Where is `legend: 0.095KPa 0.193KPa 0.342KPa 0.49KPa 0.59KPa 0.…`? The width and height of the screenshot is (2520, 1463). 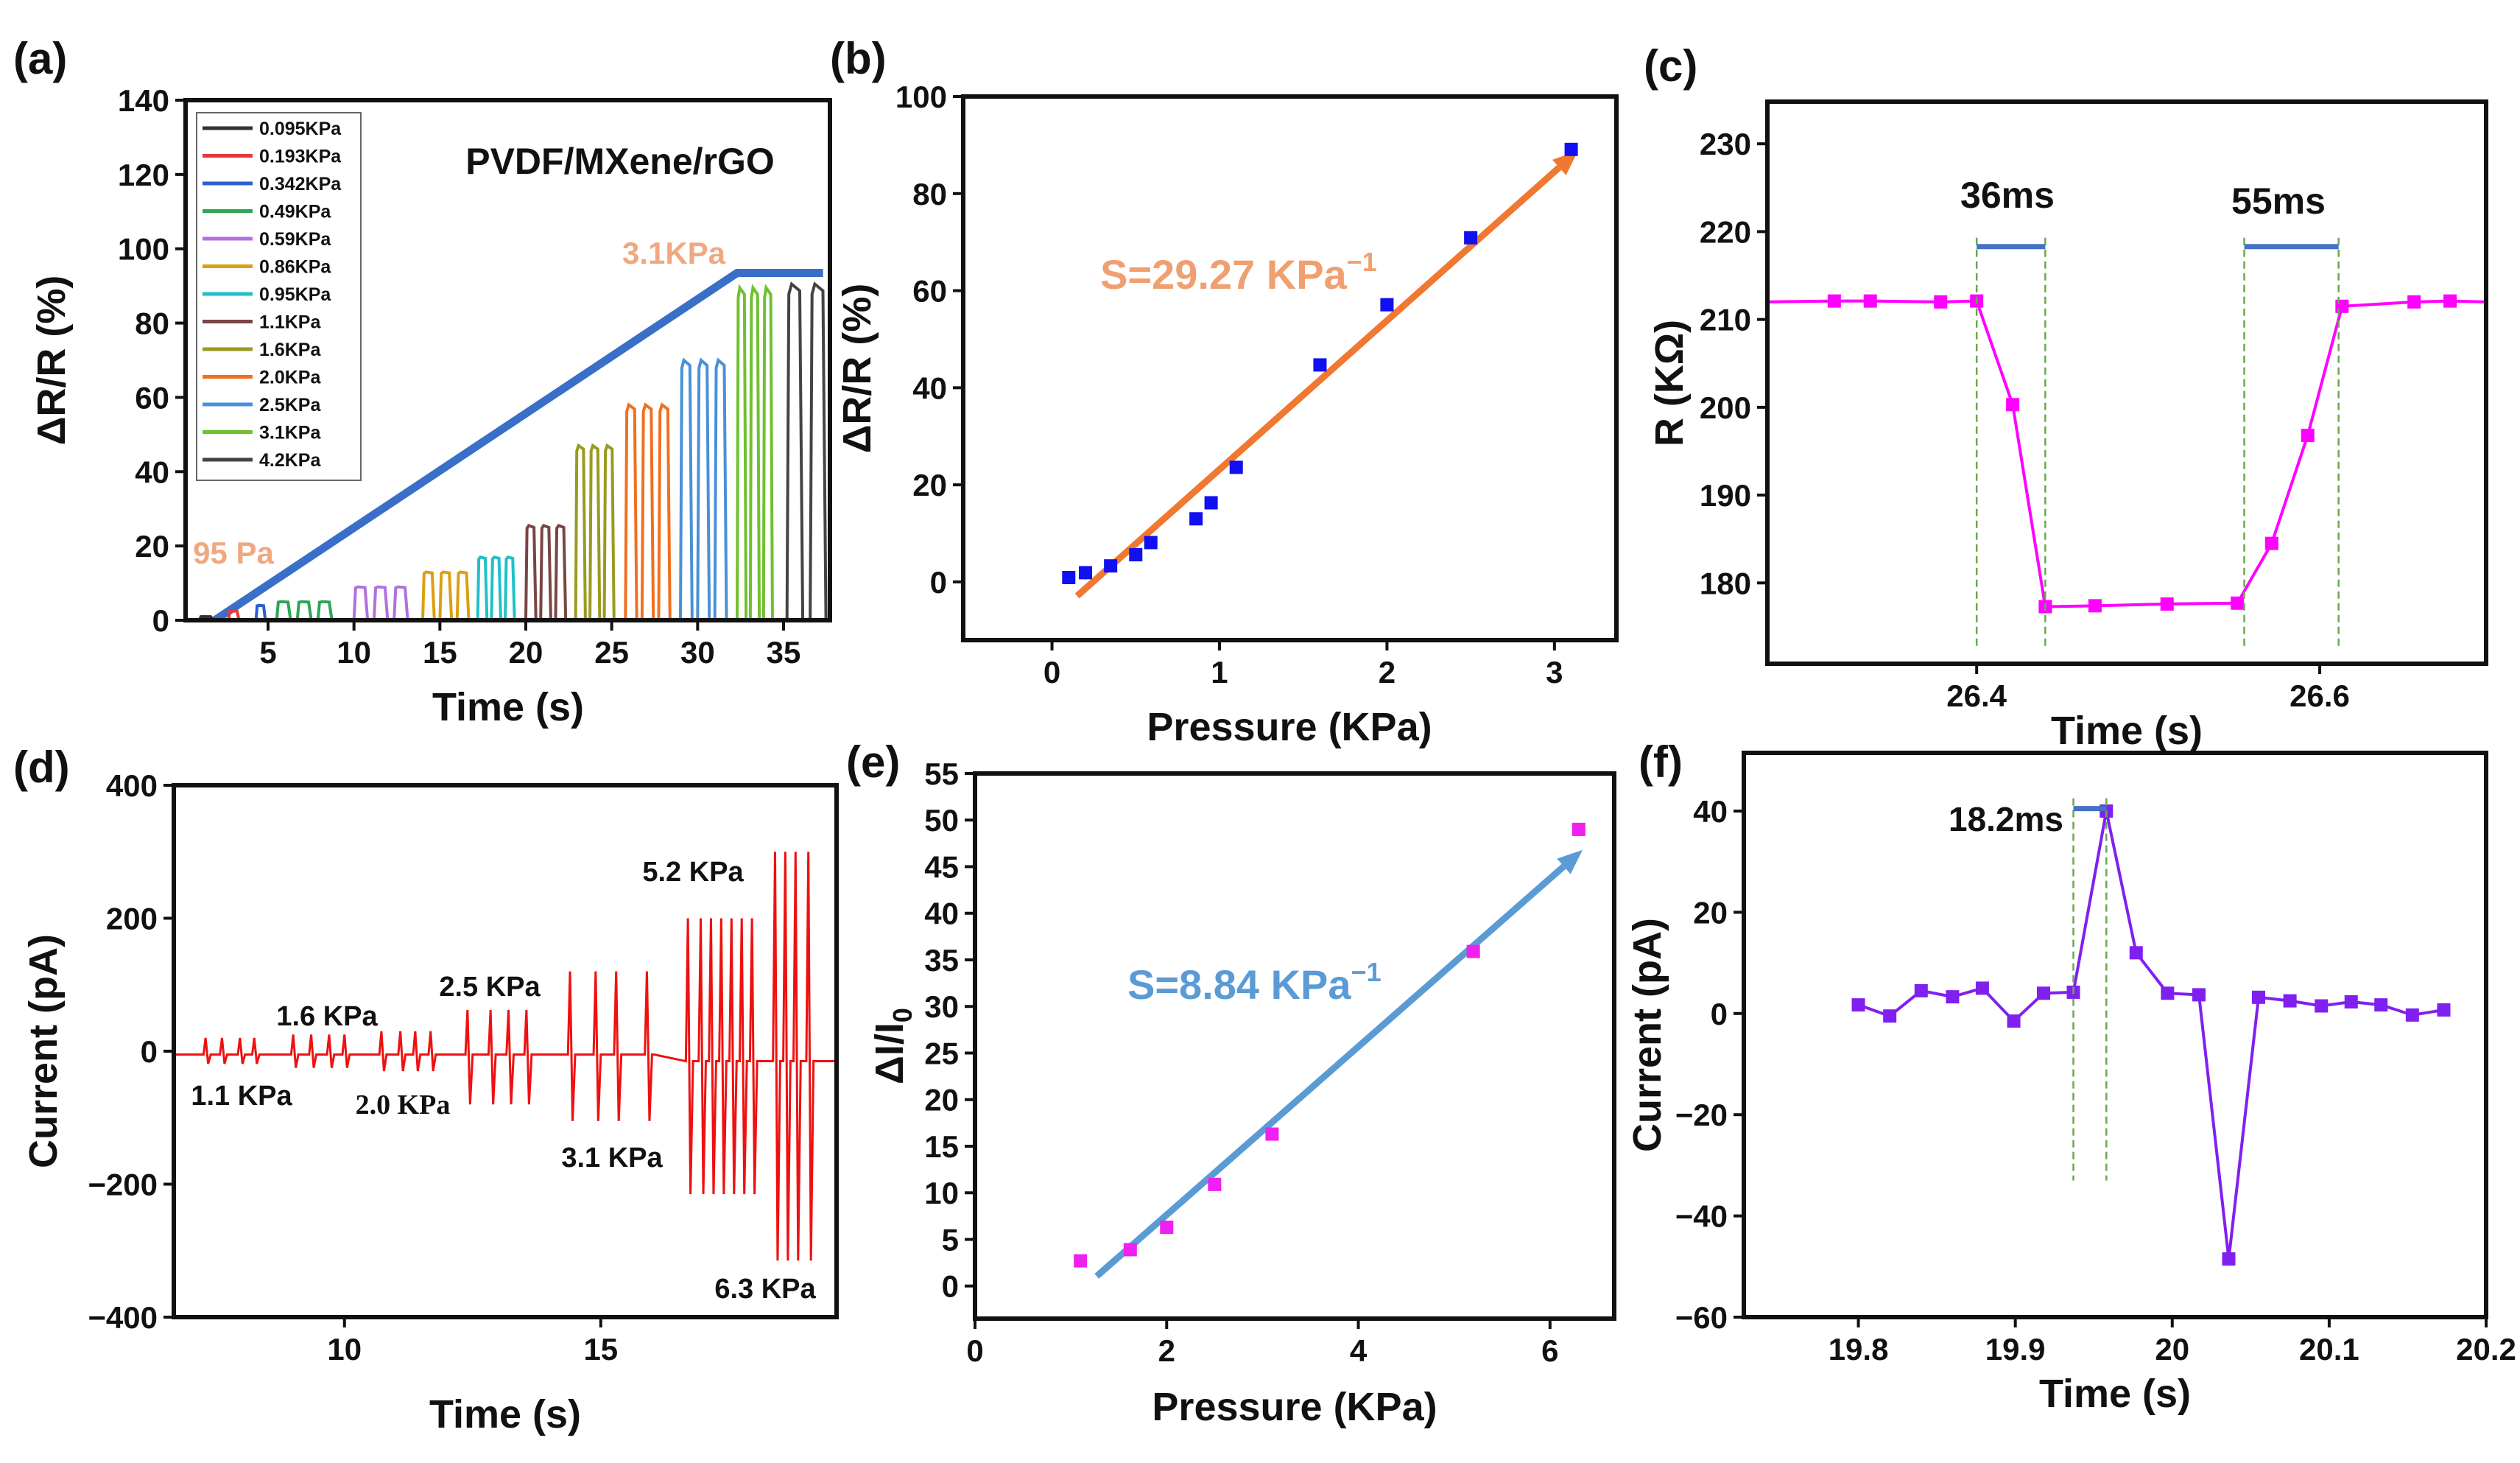 legend: 0.095KPa 0.193KPa 0.342KPa 0.49KPa 0.59KPa 0.… is located at coordinates (279, 296).